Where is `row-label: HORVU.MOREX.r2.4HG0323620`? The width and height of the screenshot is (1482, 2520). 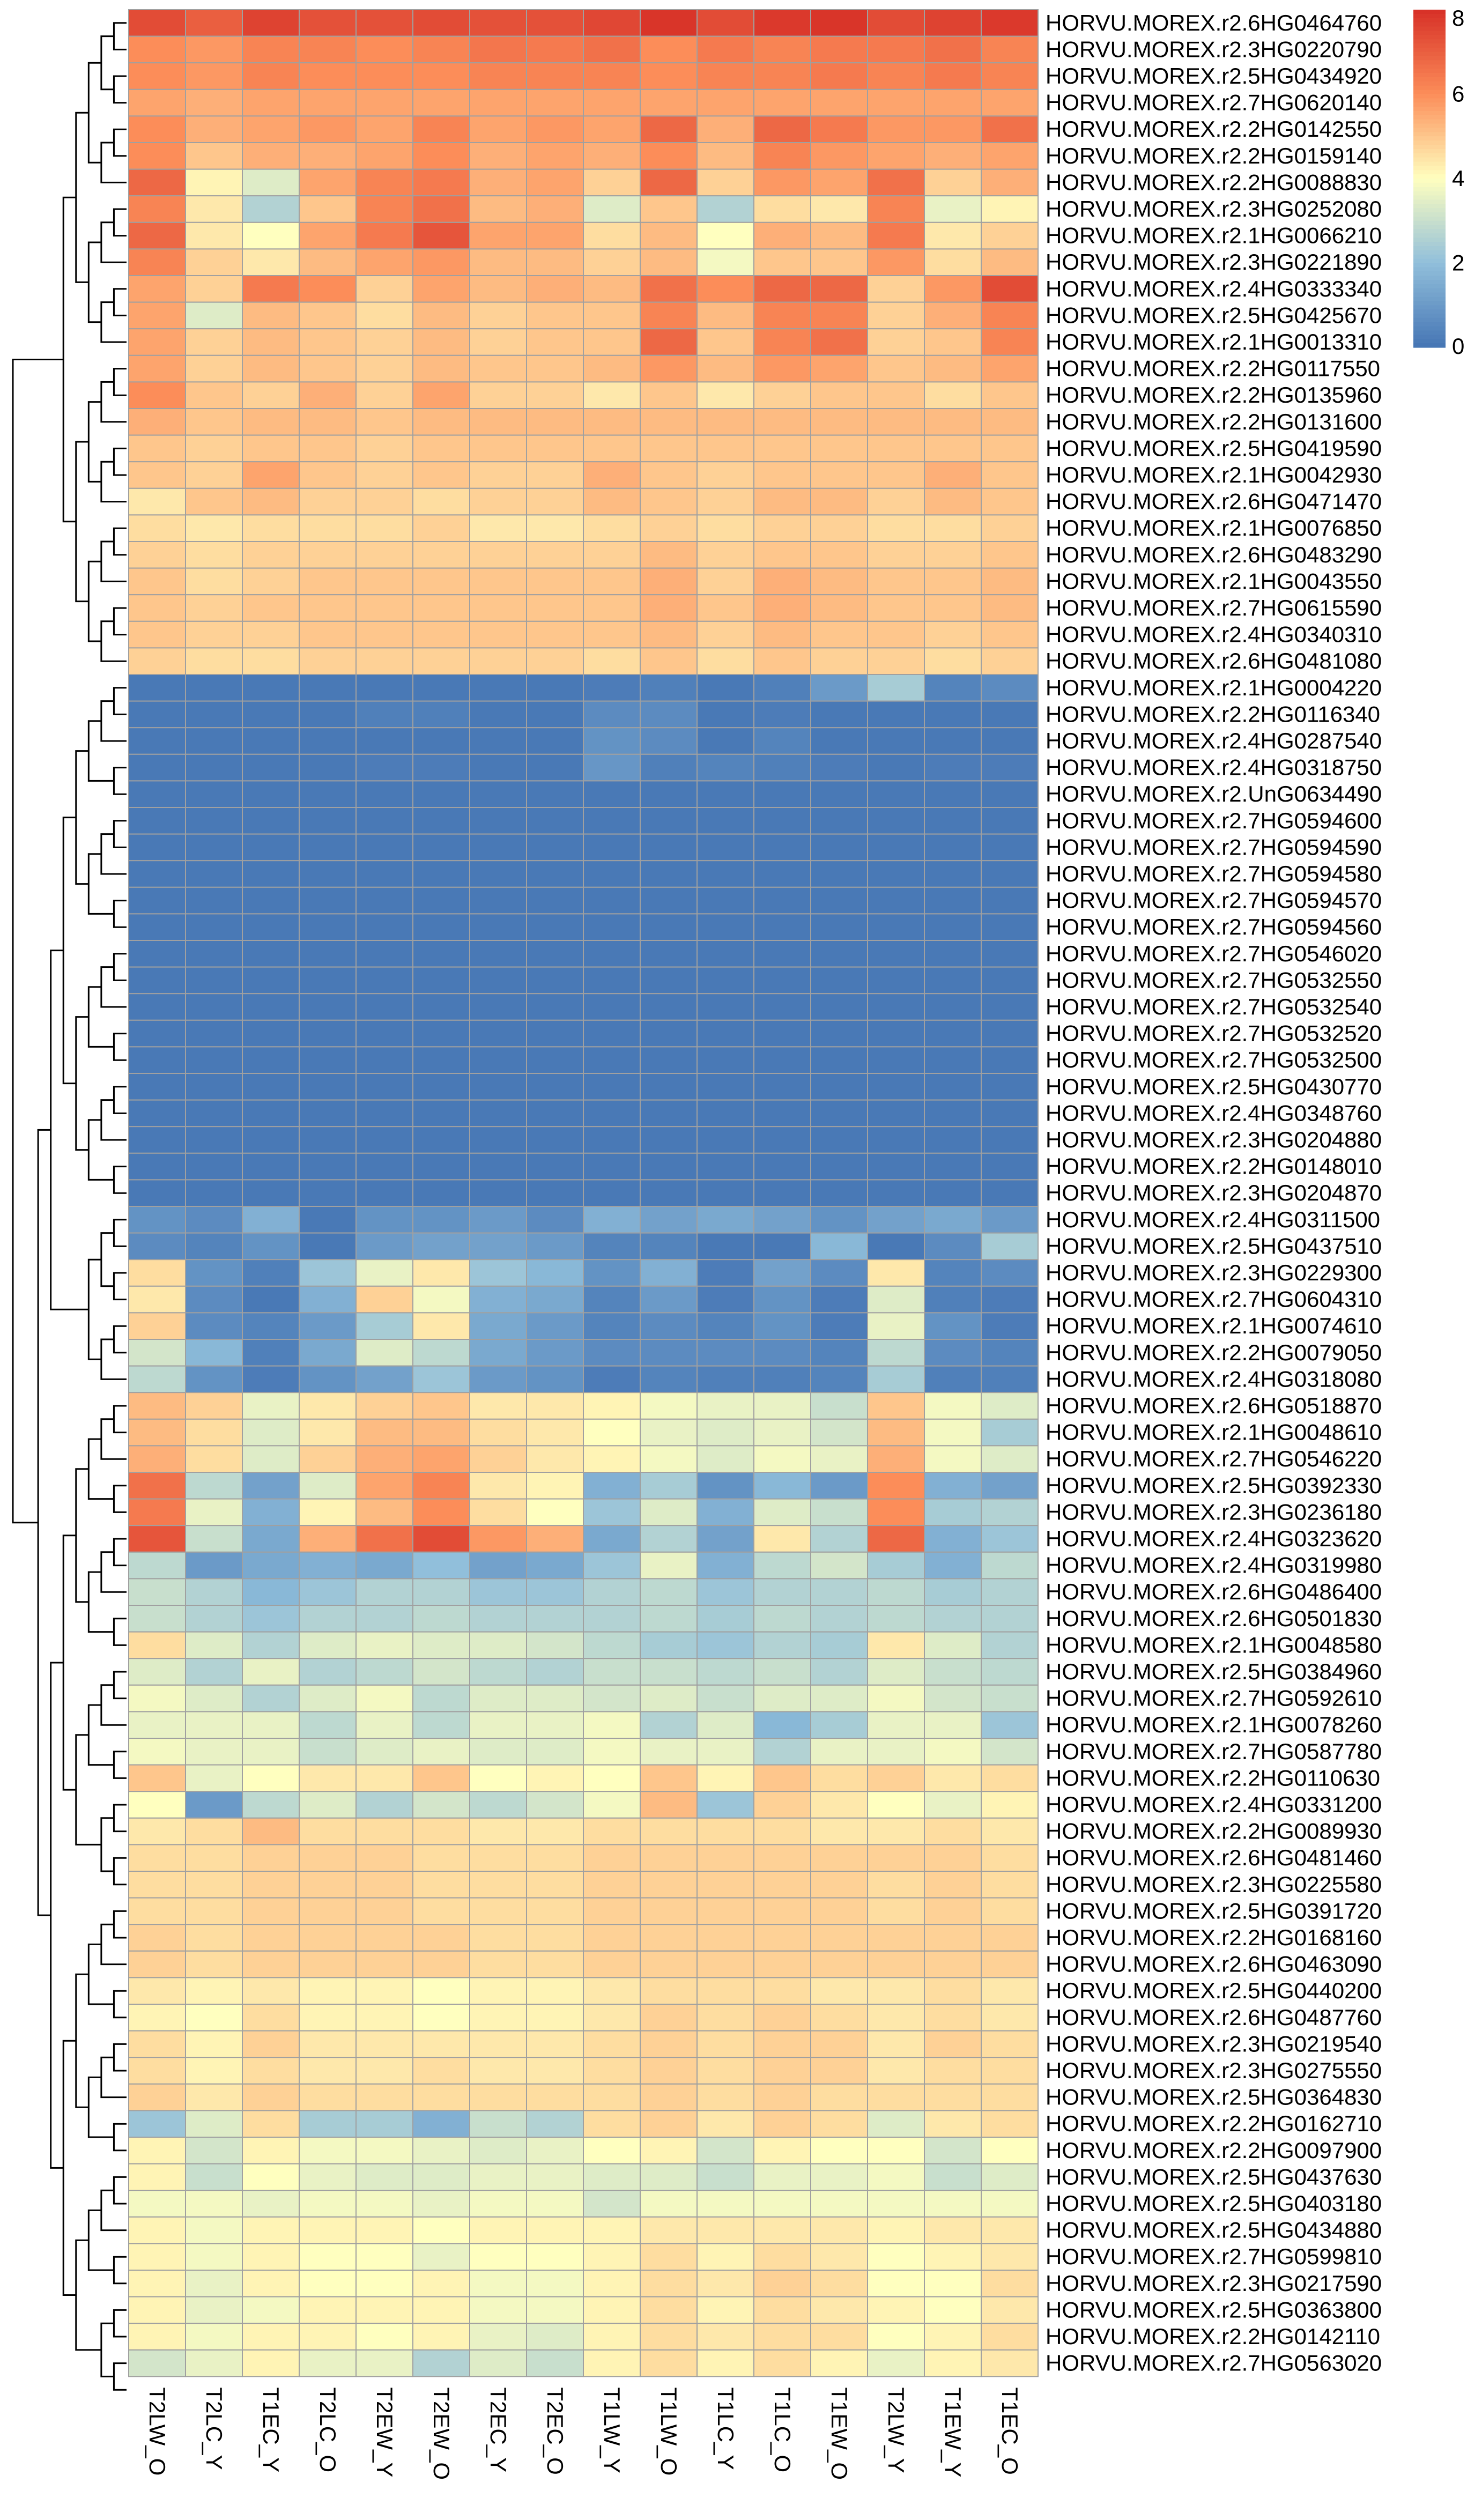 row-label: HORVU.MOREX.r2.4HG0323620 is located at coordinates (1214, 1538).